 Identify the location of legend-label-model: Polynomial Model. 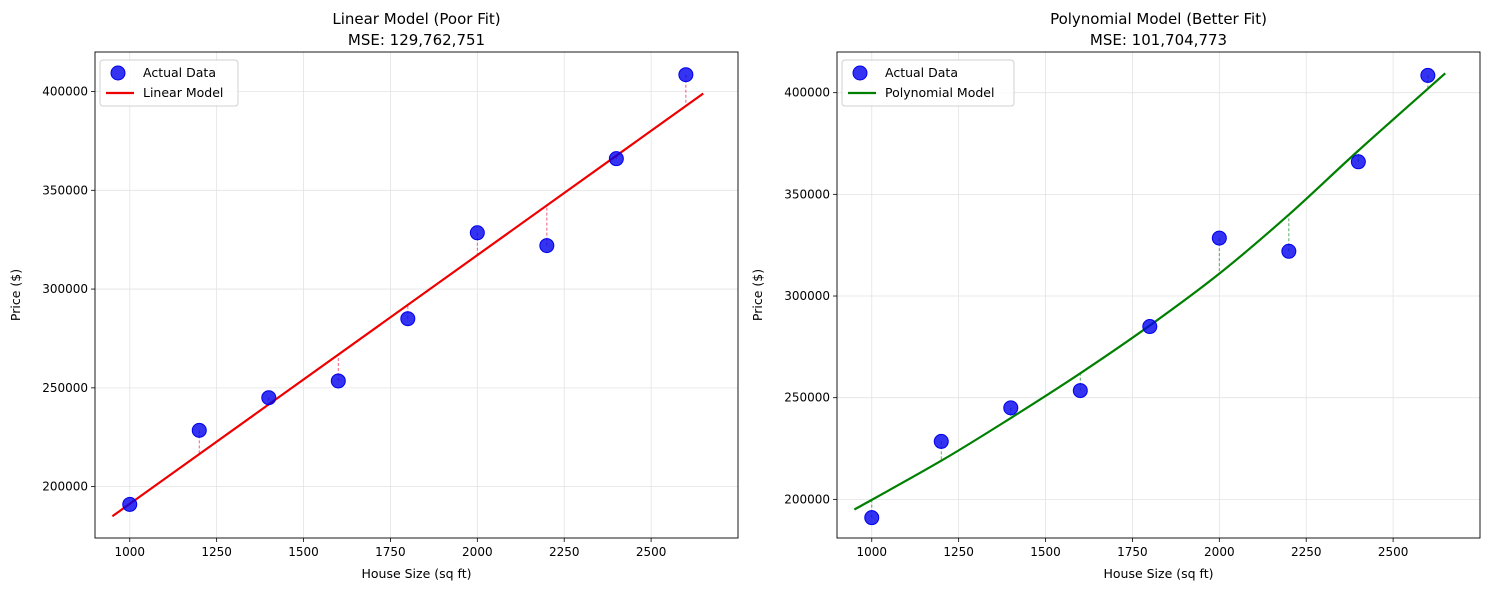
(939, 92).